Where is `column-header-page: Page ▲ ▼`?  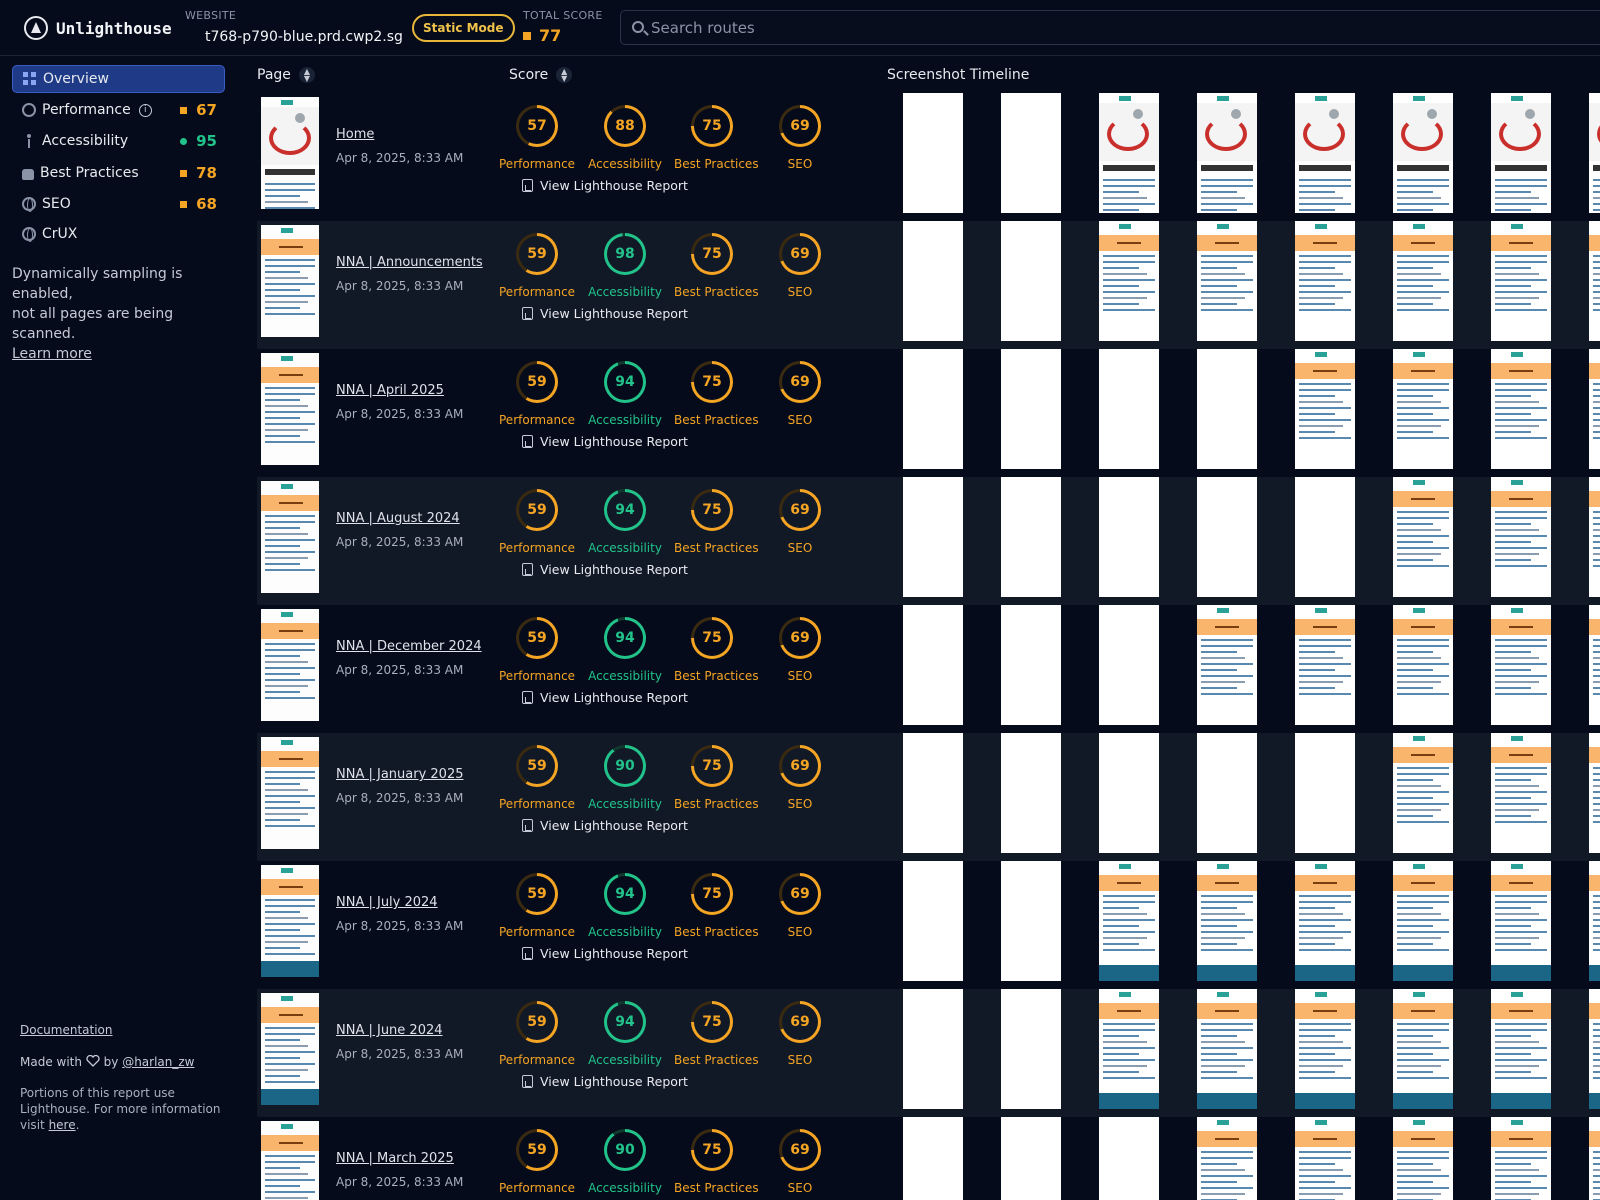 column-header-page: Page ▲ ▼ is located at coordinates (286, 75).